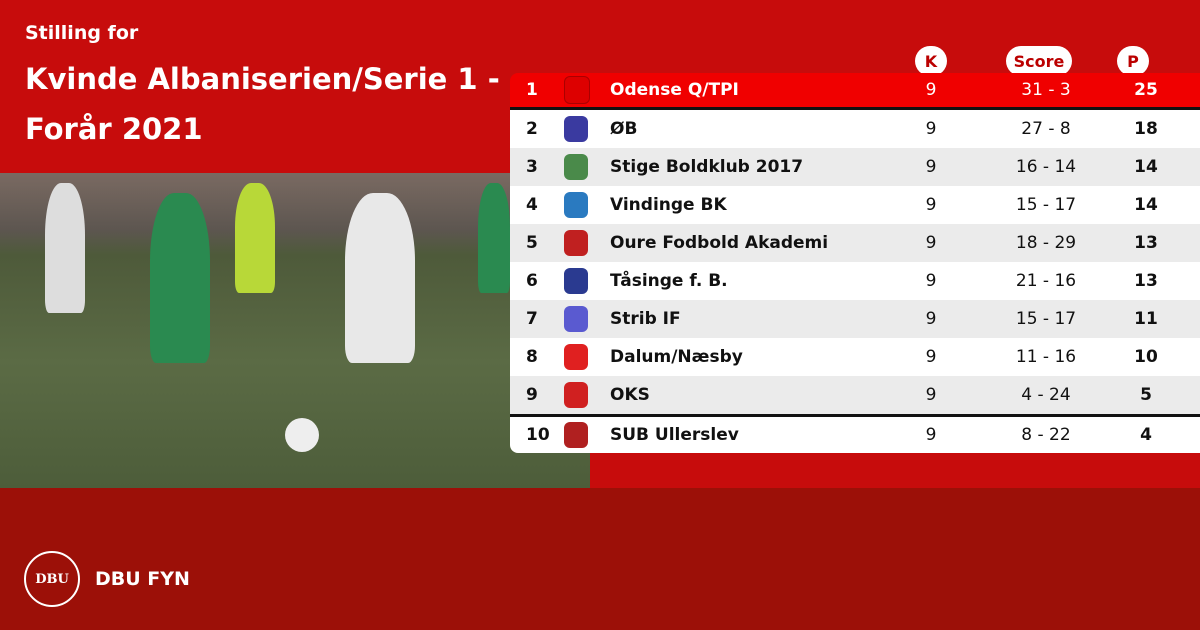  Describe the element at coordinates (674, 435) in the screenshot. I see `team-name: SUB Ullerslev` at that location.